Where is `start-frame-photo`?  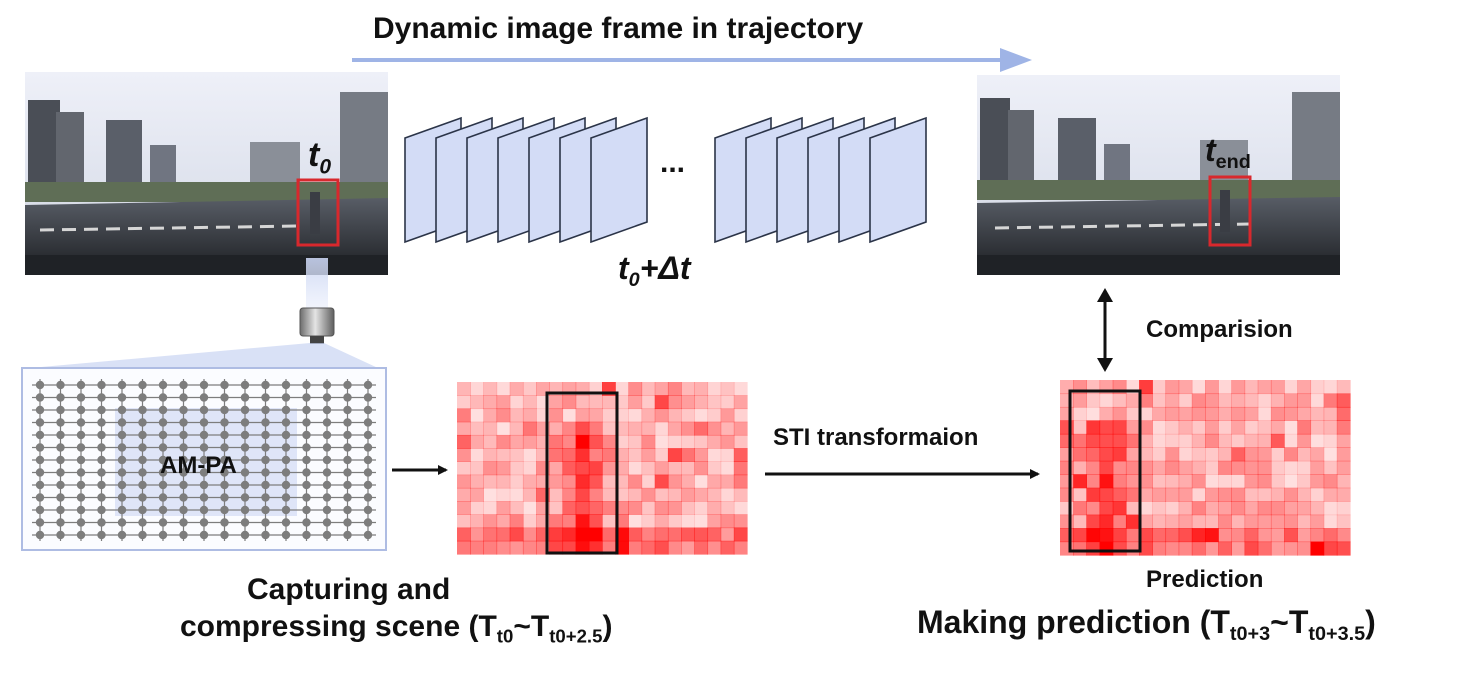
start-frame-photo is located at coordinates (206, 173).